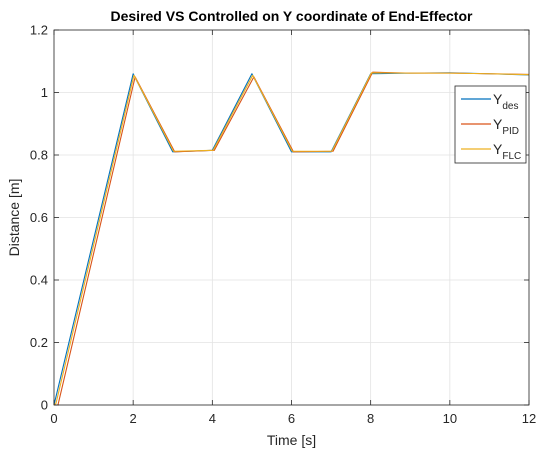  I want to click on y-tick-label: 1.2, so click(39, 30).